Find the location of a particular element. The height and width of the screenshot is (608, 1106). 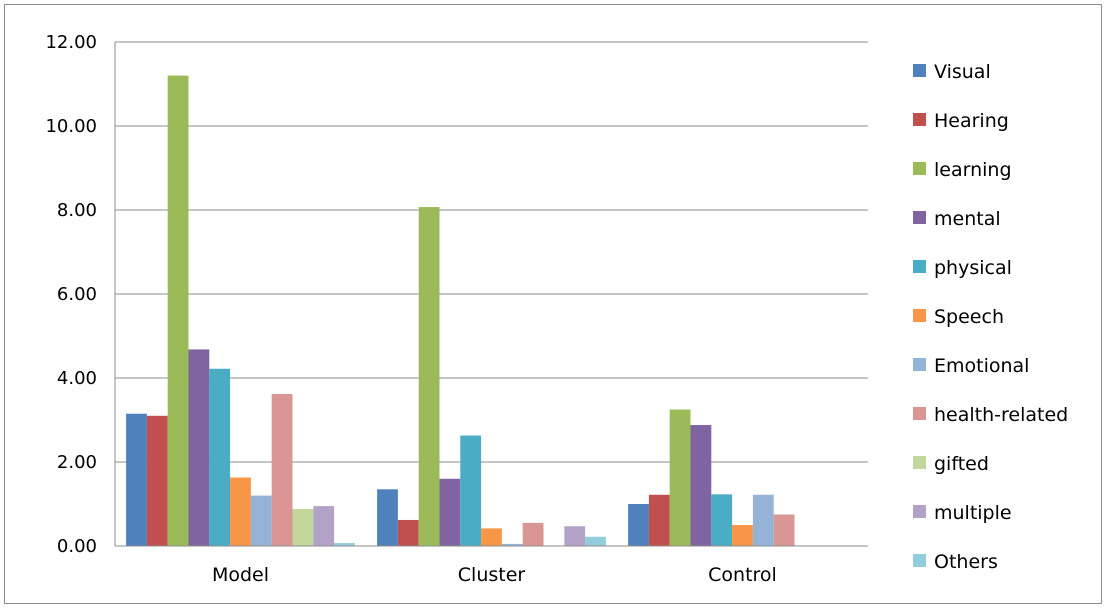

bar-visual-control is located at coordinates (638, 525).